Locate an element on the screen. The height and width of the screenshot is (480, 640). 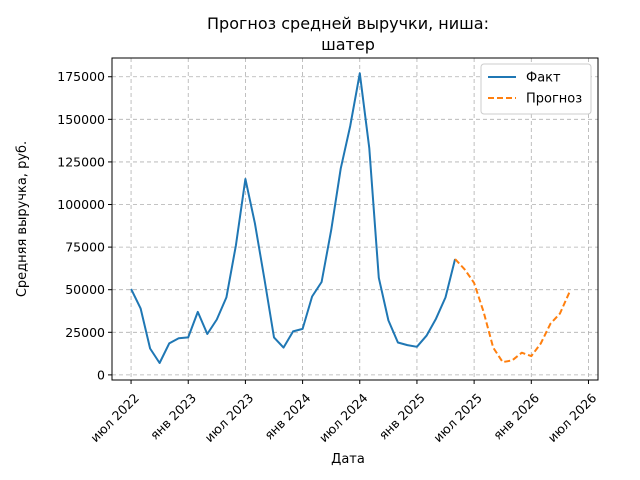
legend-label-forecast: Прогноз is located at coordinates (554, 99).